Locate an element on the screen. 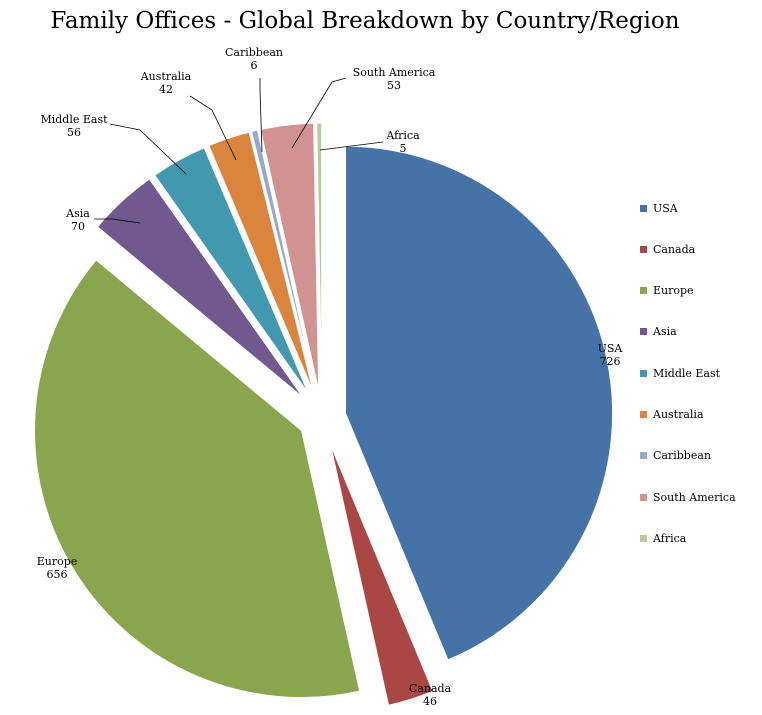 This screenshot has width=762, height=715. pie-slice-middle-east is located at coordinates (231, 270).